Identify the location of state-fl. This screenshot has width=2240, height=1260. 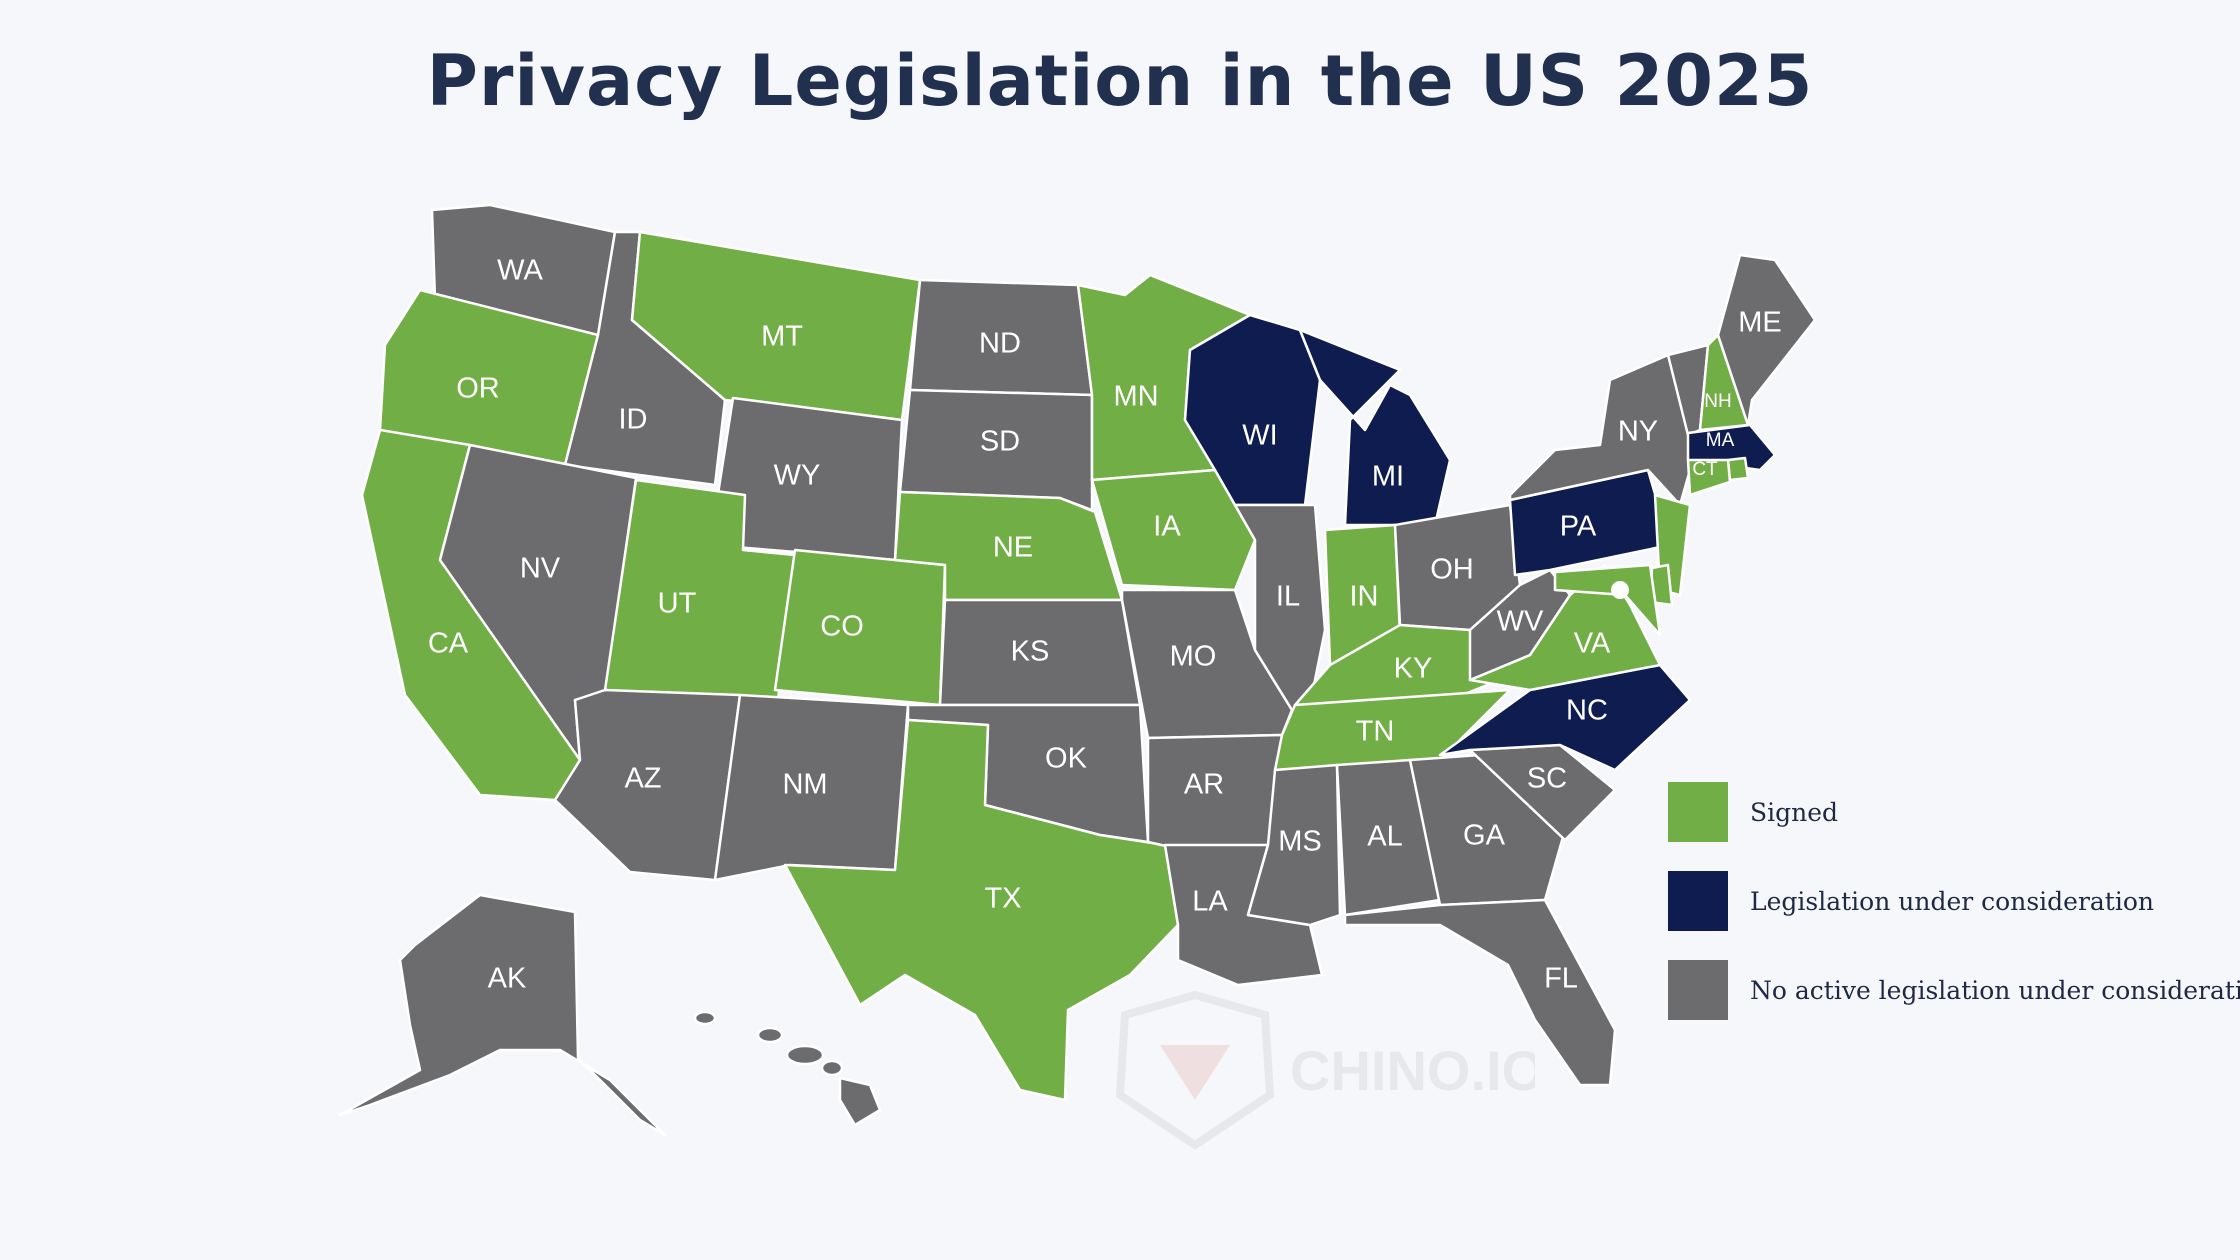
(1480, 992).